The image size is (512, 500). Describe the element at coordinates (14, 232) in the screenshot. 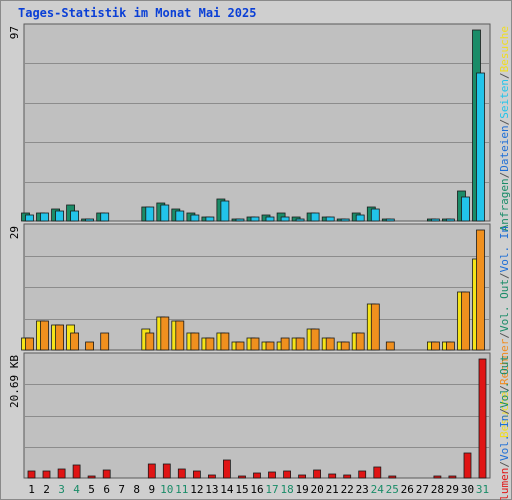

I see `ymax-label-mid: 29` at that location.